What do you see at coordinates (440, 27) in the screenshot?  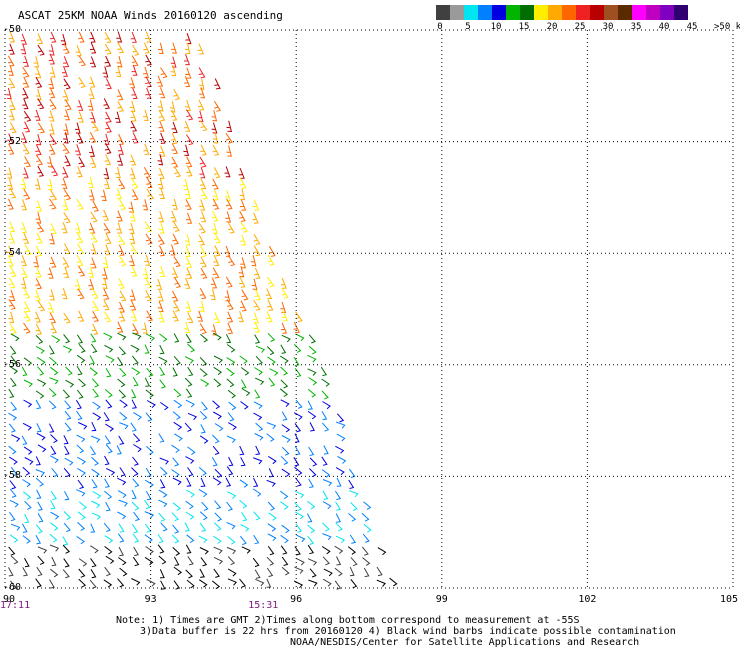 I see `legend-tick-label: 0` at bounding box center [440, 27].